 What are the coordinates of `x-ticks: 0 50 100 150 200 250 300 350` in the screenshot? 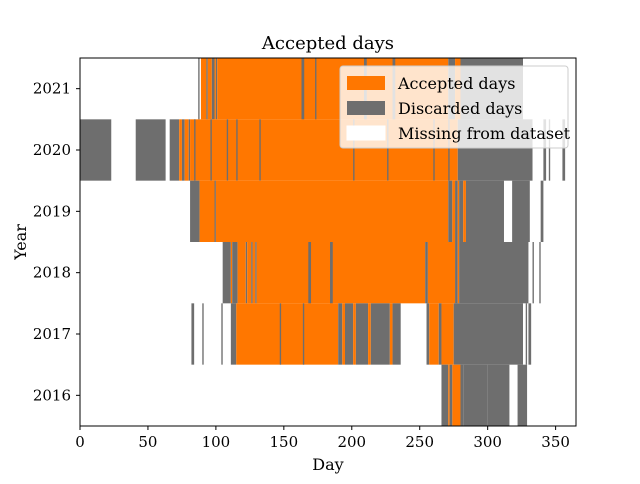 It's located at (322, 438).